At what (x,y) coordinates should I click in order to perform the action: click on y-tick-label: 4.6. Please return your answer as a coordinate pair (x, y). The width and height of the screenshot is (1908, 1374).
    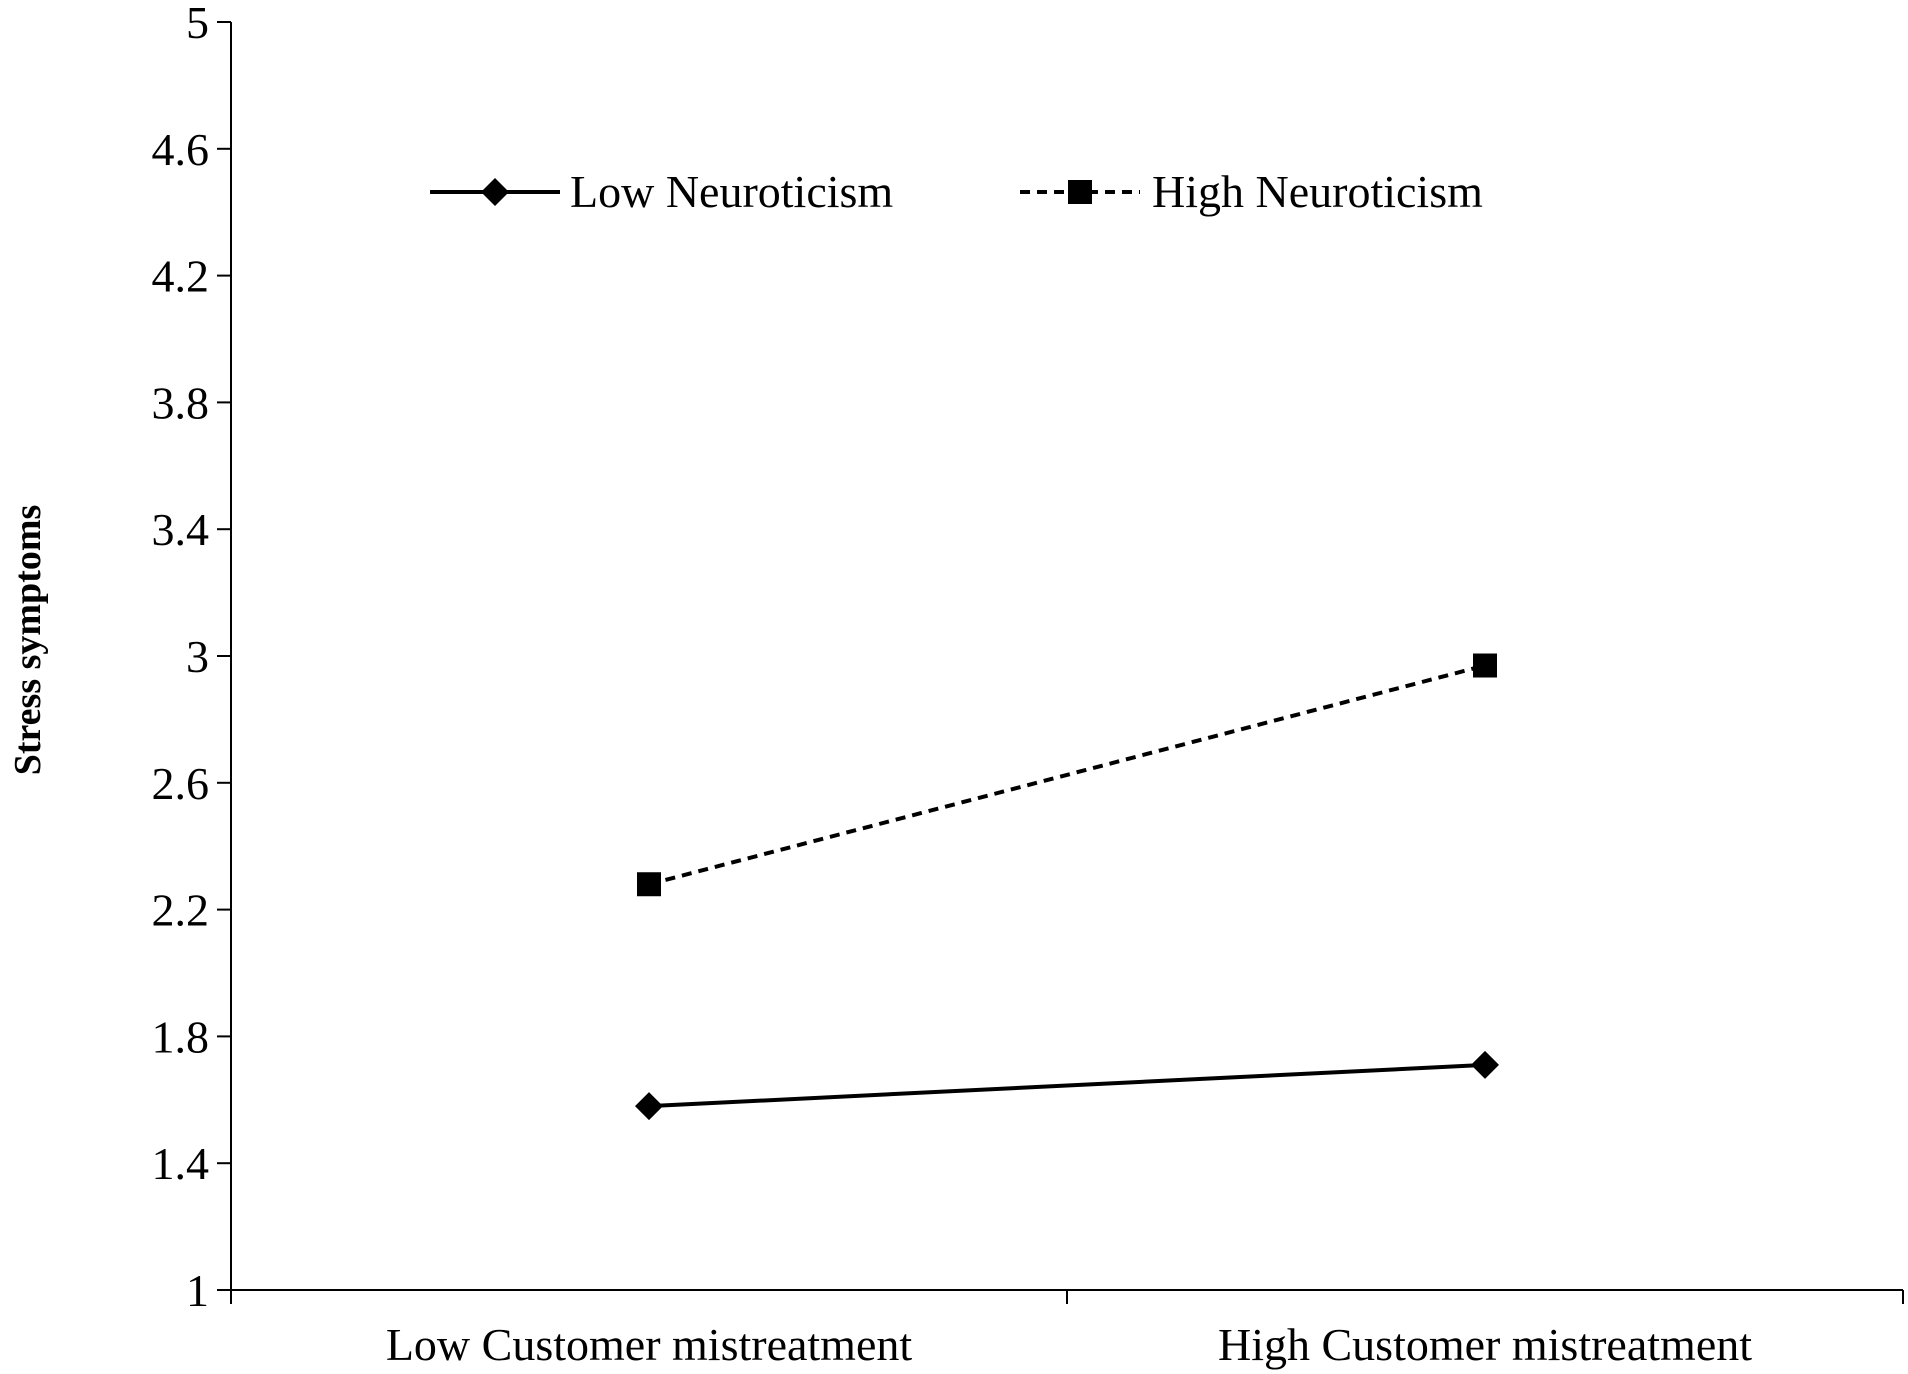
    Looking at the image, I should click on (181, 149).